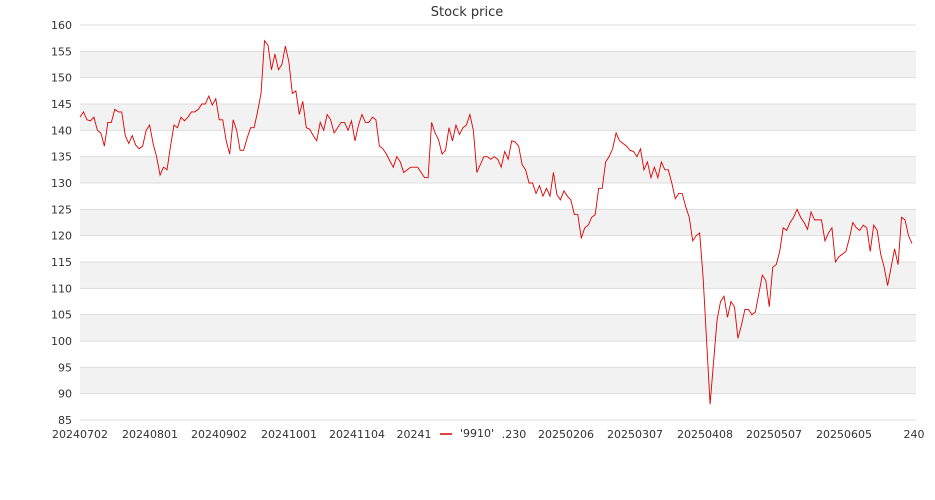 The height and width of the screenshot is (500, 935). What do you see at coordinates (705, 434) in the screenshot?
I see `x-tick-label: 20250408` at bounding box center [705, 434].